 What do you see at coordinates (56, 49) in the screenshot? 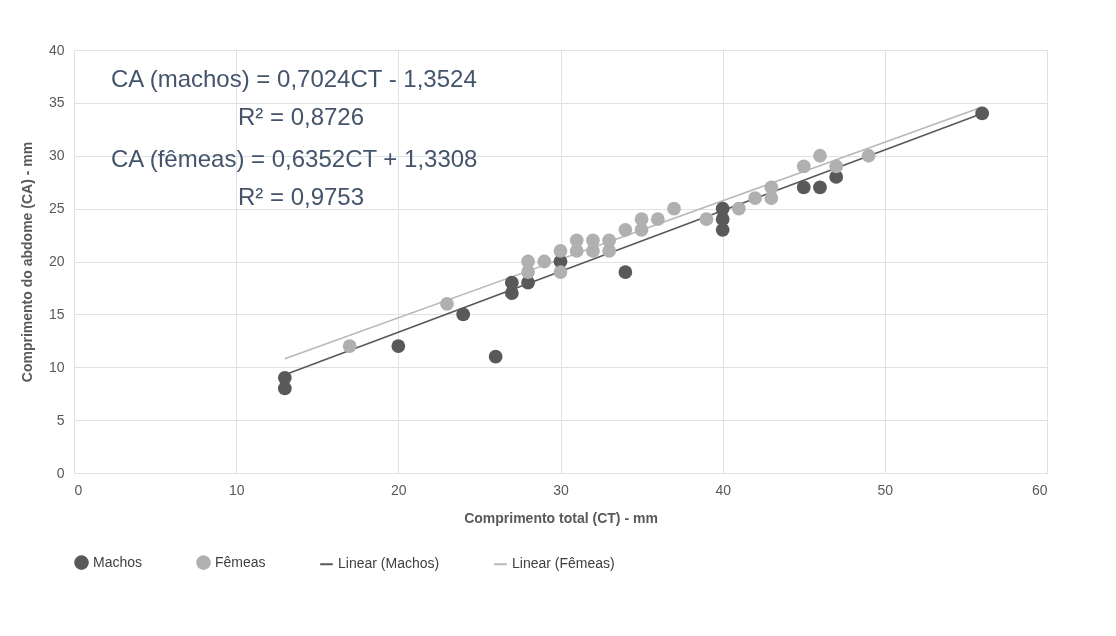
I see `y-tick-label: 40` at bounding box center [56, 49].